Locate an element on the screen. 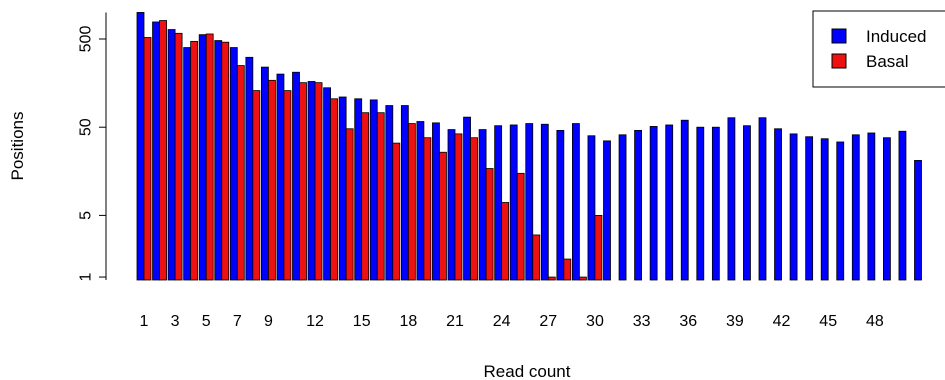  x-tick-label-15: 15 is located at coordinates (362, 321).